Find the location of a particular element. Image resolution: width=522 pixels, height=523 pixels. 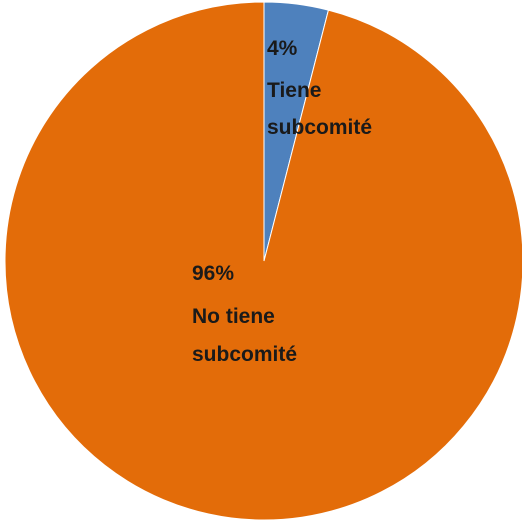

slice-label-no-tiene: 96% No tiene subcomité is located at coordinates (244, 314).